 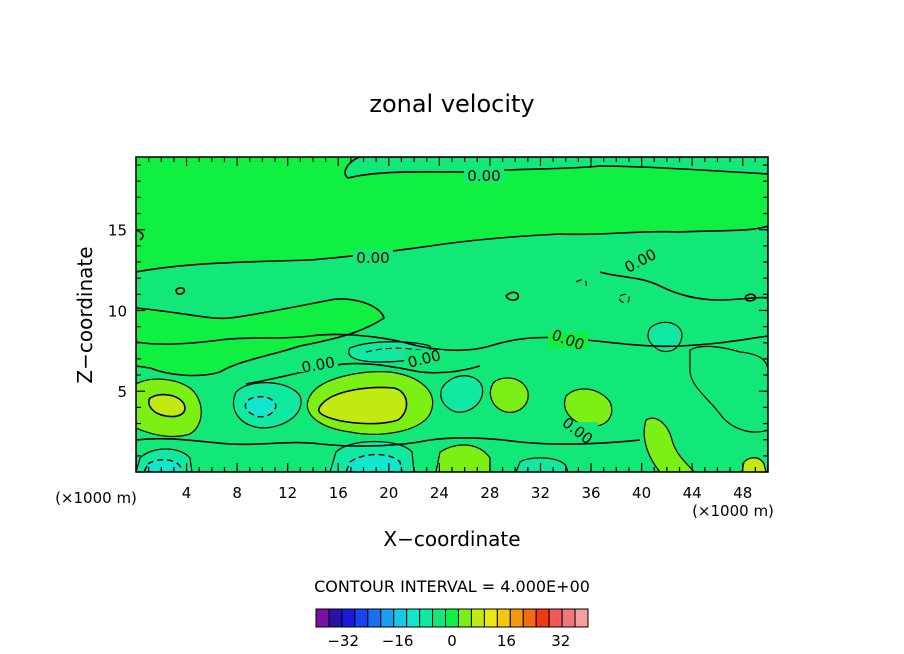 What do you see at coordinates (540, 493) in the screenshot?
I see `x-tick-label: 32` at bounding box center [540, 493].